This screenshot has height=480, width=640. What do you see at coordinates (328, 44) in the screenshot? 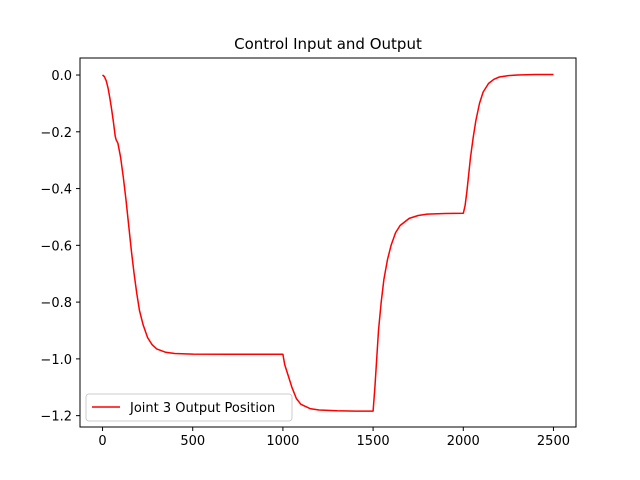
I see `chart-title: Control Input and Output` at bounding box center [328, 44].